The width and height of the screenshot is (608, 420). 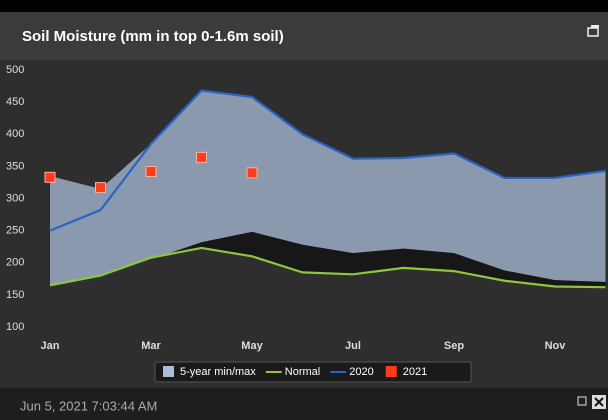 What do you see at coordinates (15, 263) in the screenshot?
I see `y-tick-label: 200` at bounding box center [15, 263].